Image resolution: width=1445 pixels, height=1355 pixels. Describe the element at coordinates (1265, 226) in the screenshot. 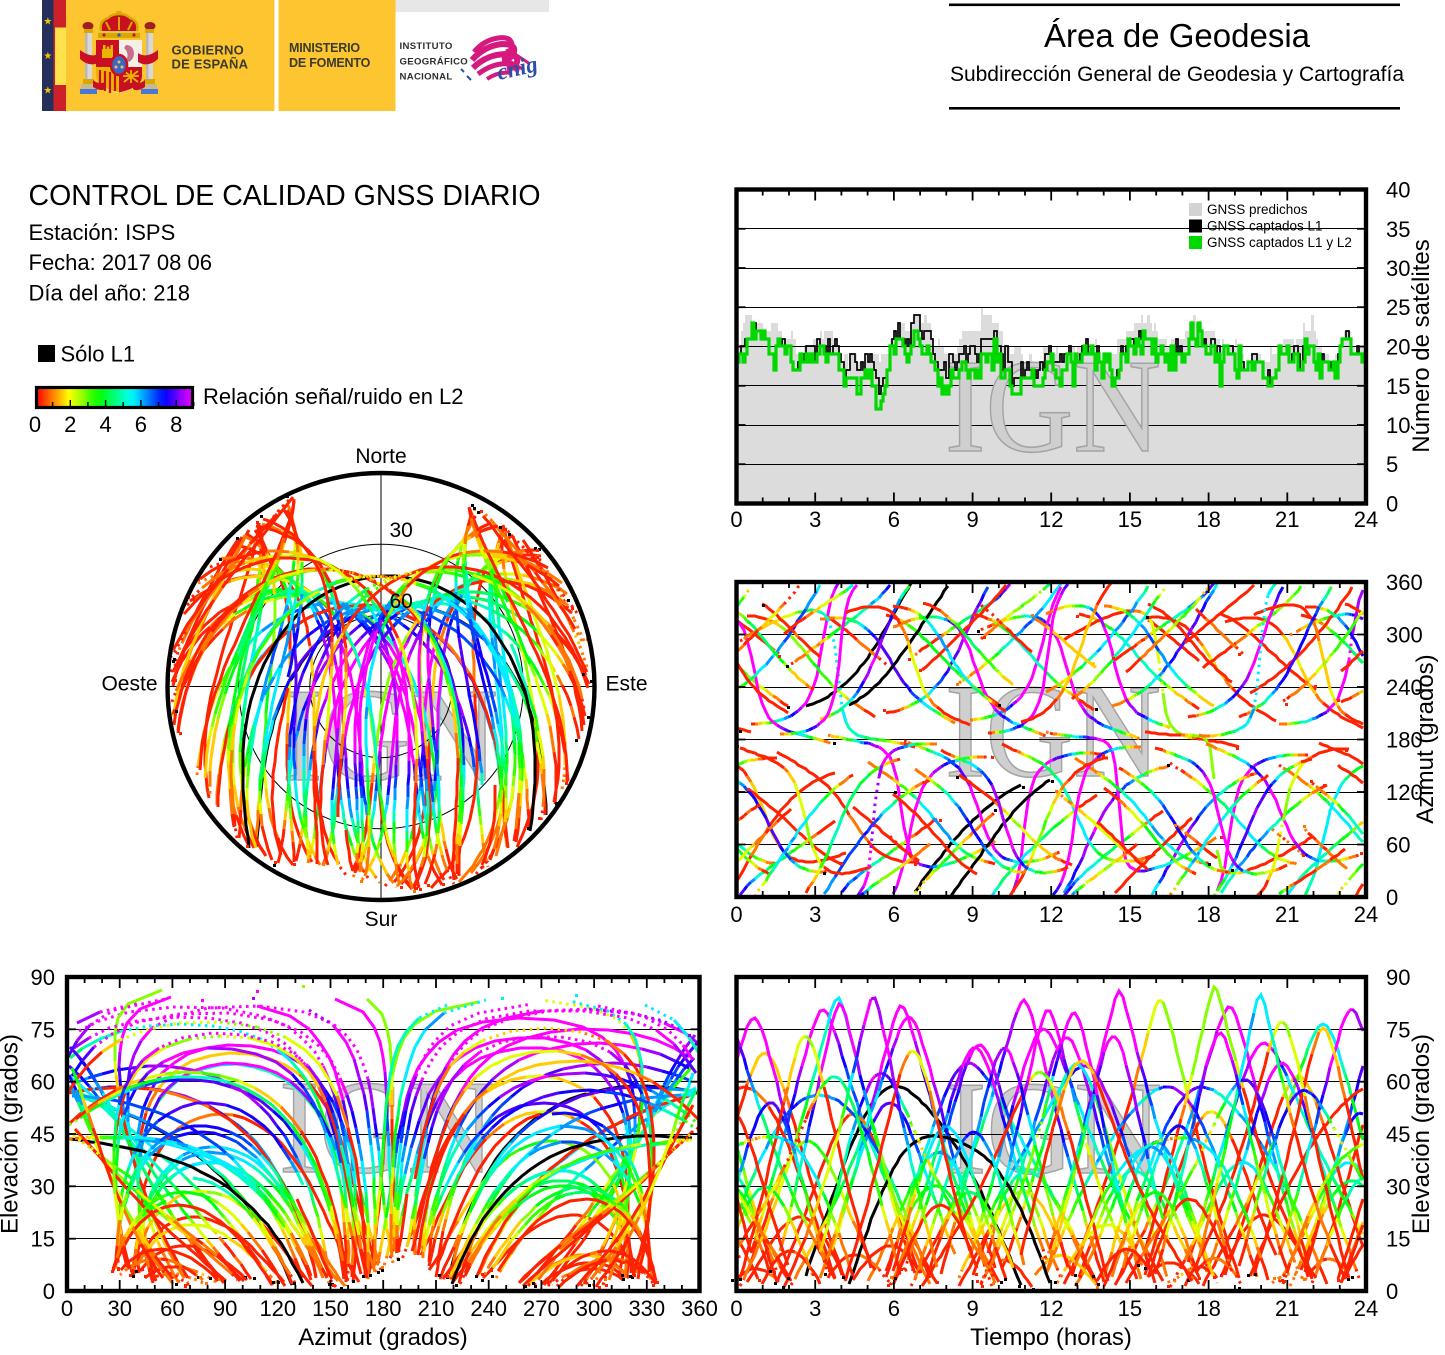

I see `svg-text: GNSS captados L1` at that location.